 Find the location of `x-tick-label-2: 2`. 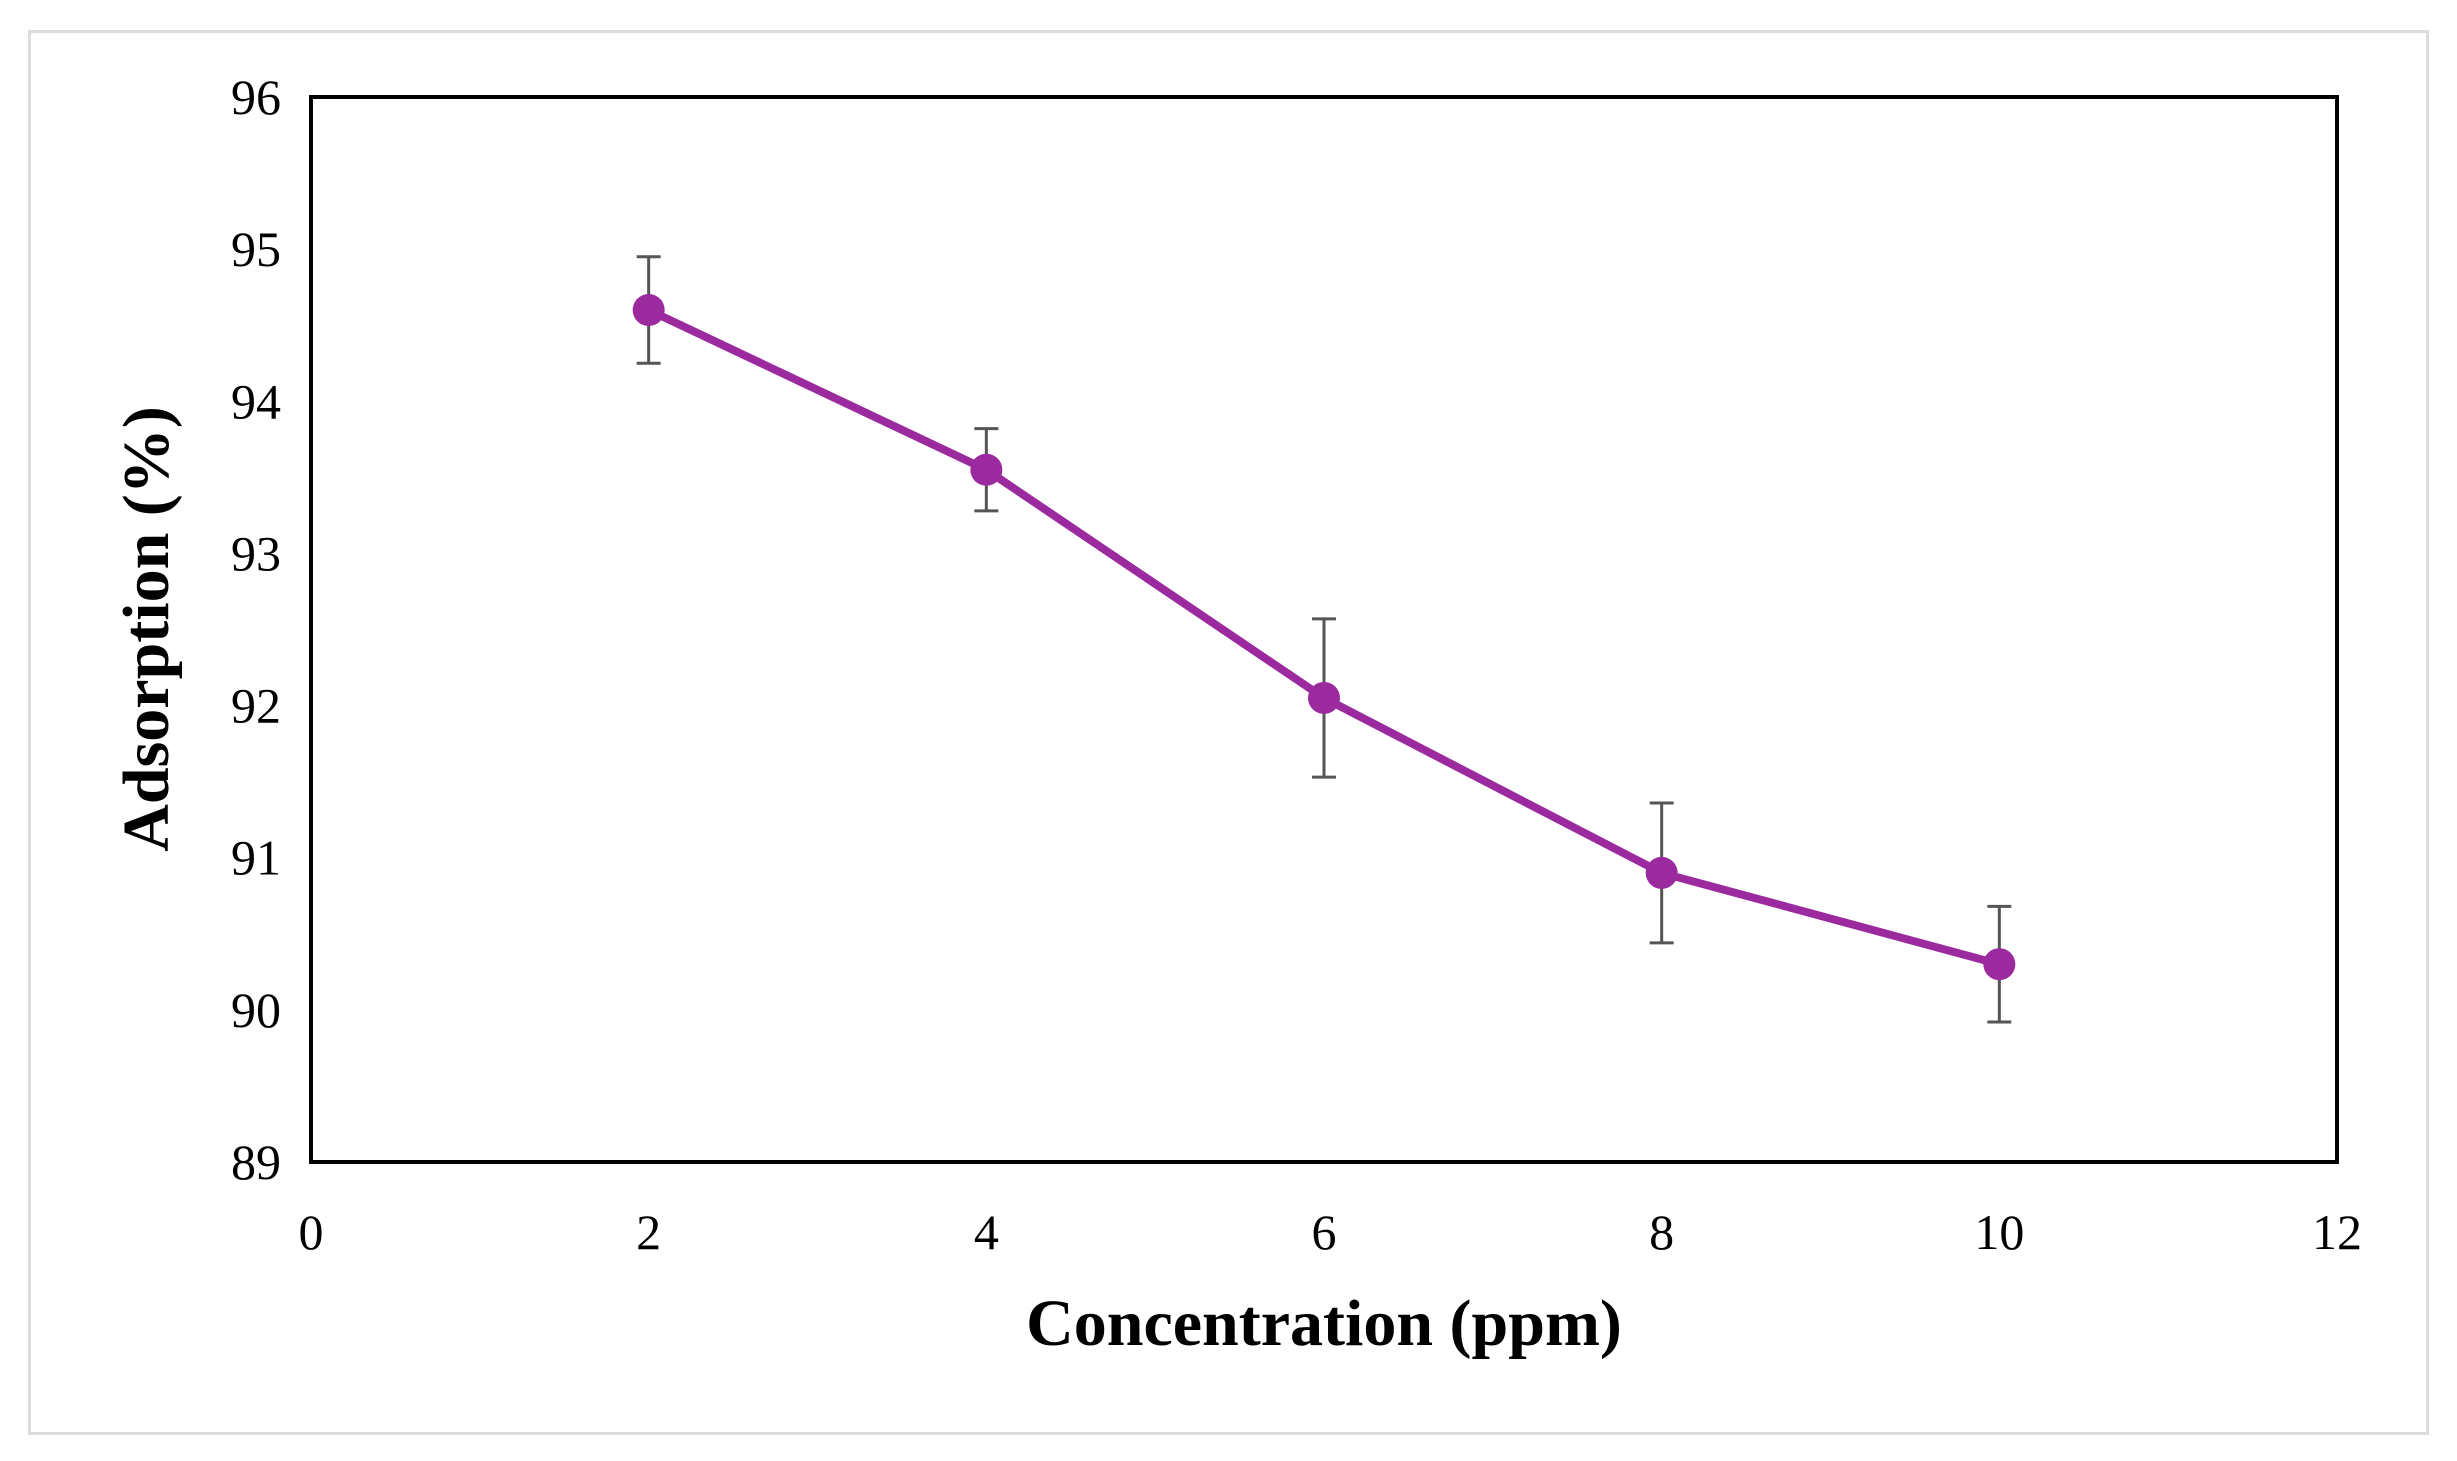

x-tick-label-2: 2 is located at coordinates (648, 1232).